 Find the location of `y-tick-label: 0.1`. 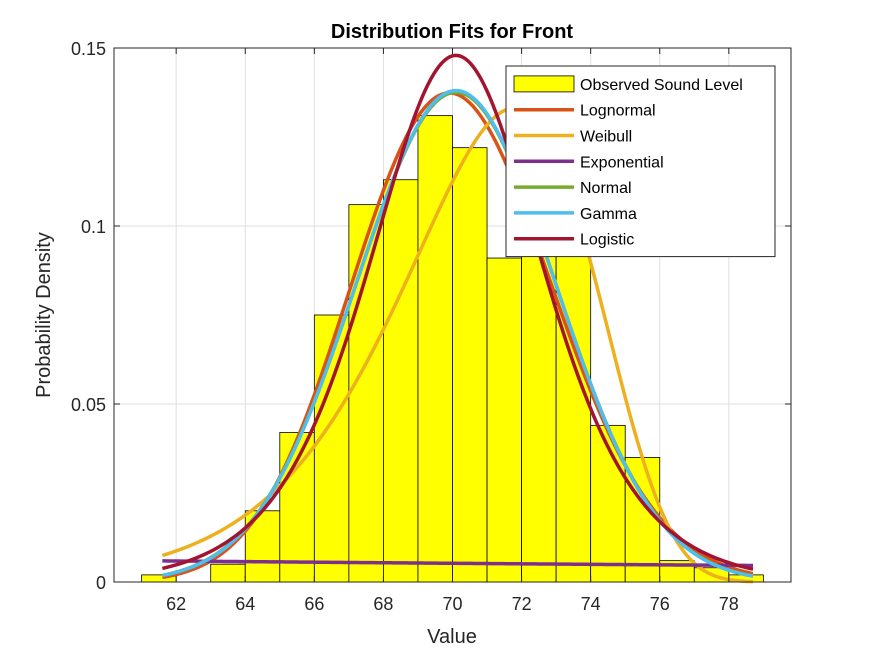

y-tick-label: 0.1 is located at coordinates (93, 227).